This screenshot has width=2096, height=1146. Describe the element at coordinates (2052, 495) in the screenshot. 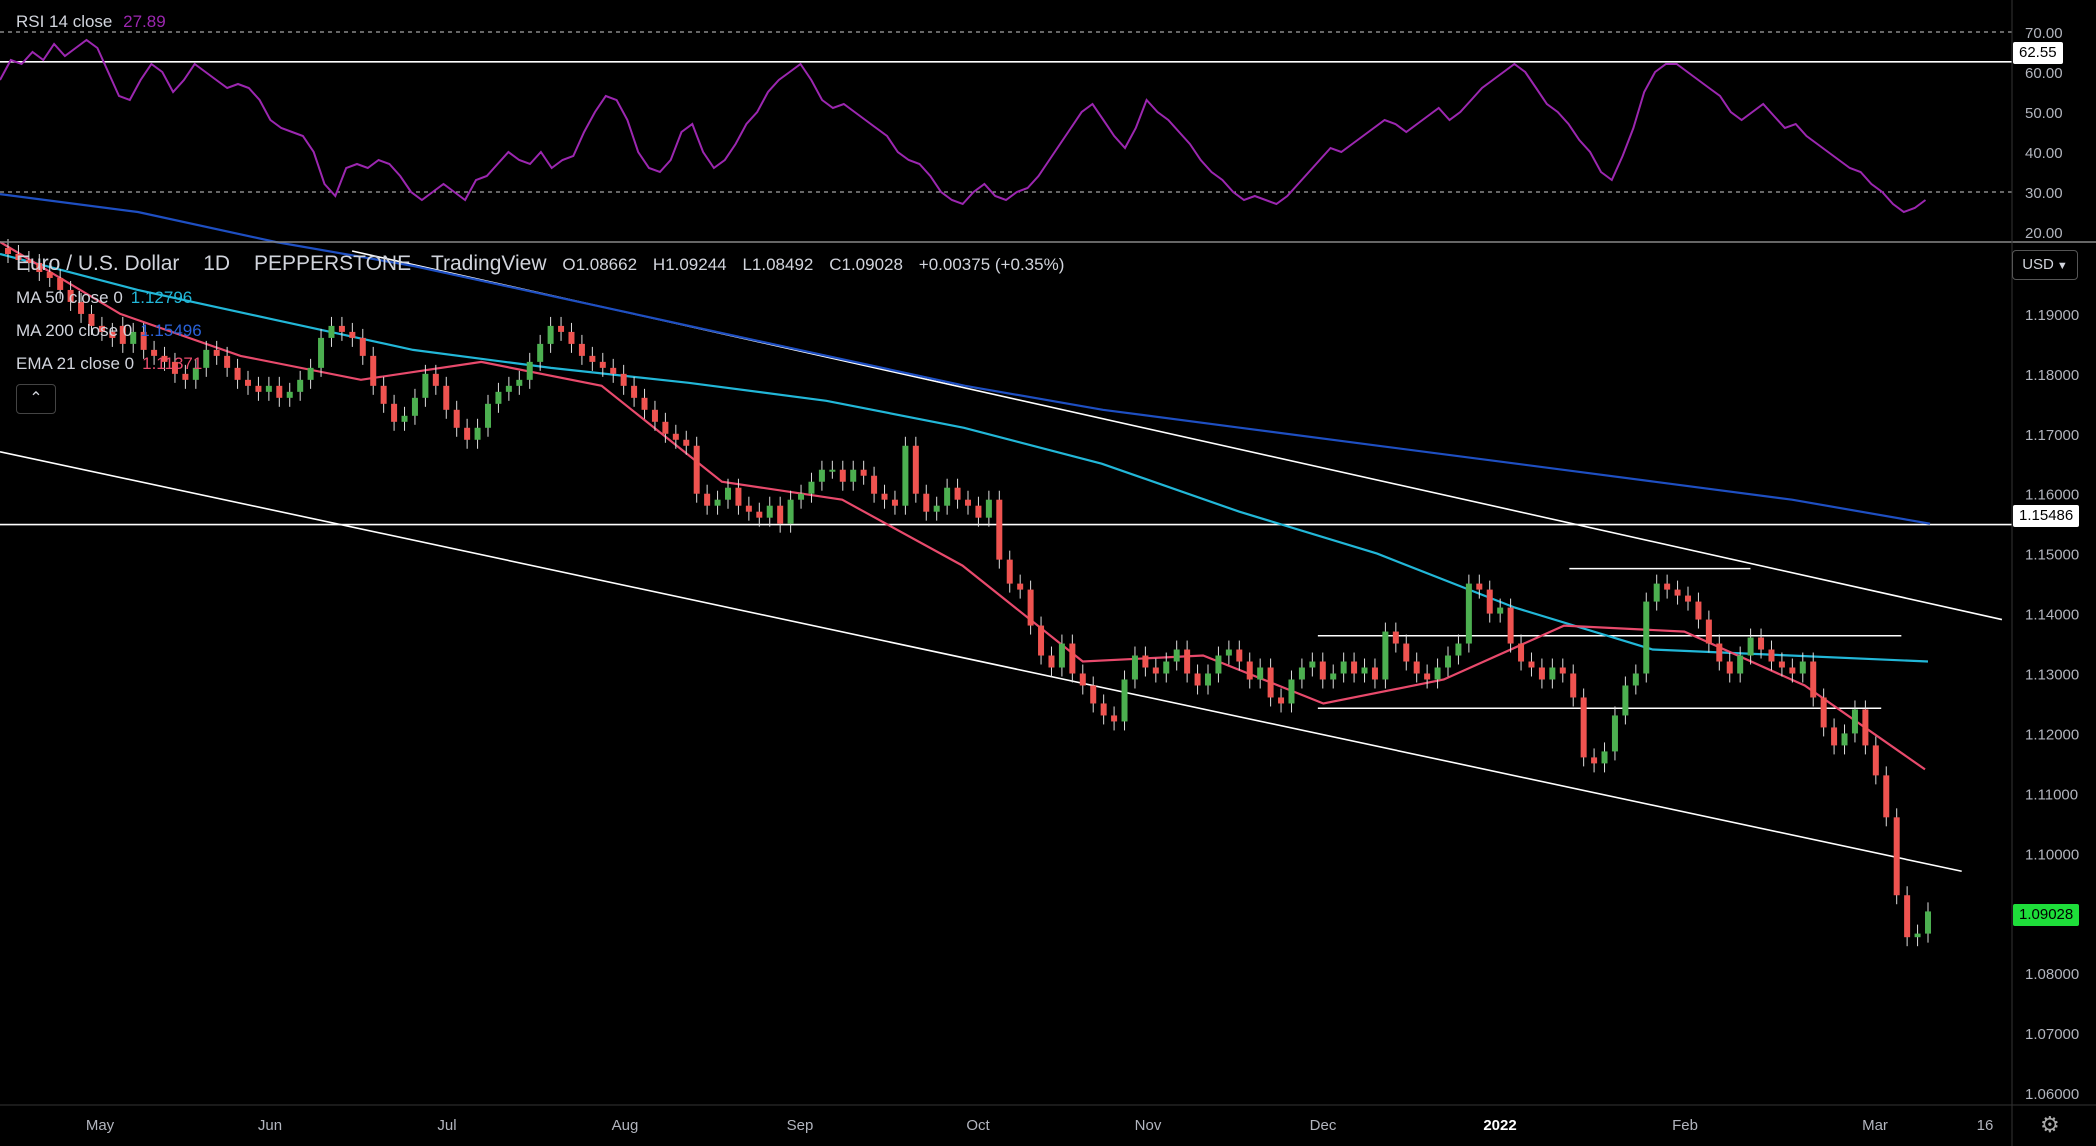

I see `price-tick-label-3: 1.16000` at that location.